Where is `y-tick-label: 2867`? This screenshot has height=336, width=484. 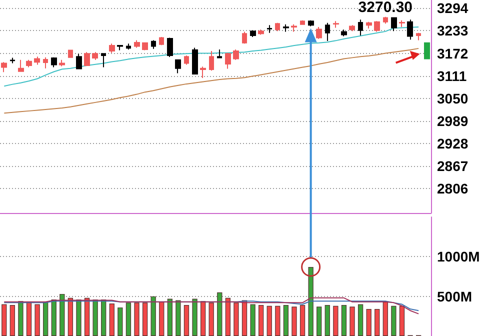
y-tick-label: 2867 is located at coordinates (452, 166).